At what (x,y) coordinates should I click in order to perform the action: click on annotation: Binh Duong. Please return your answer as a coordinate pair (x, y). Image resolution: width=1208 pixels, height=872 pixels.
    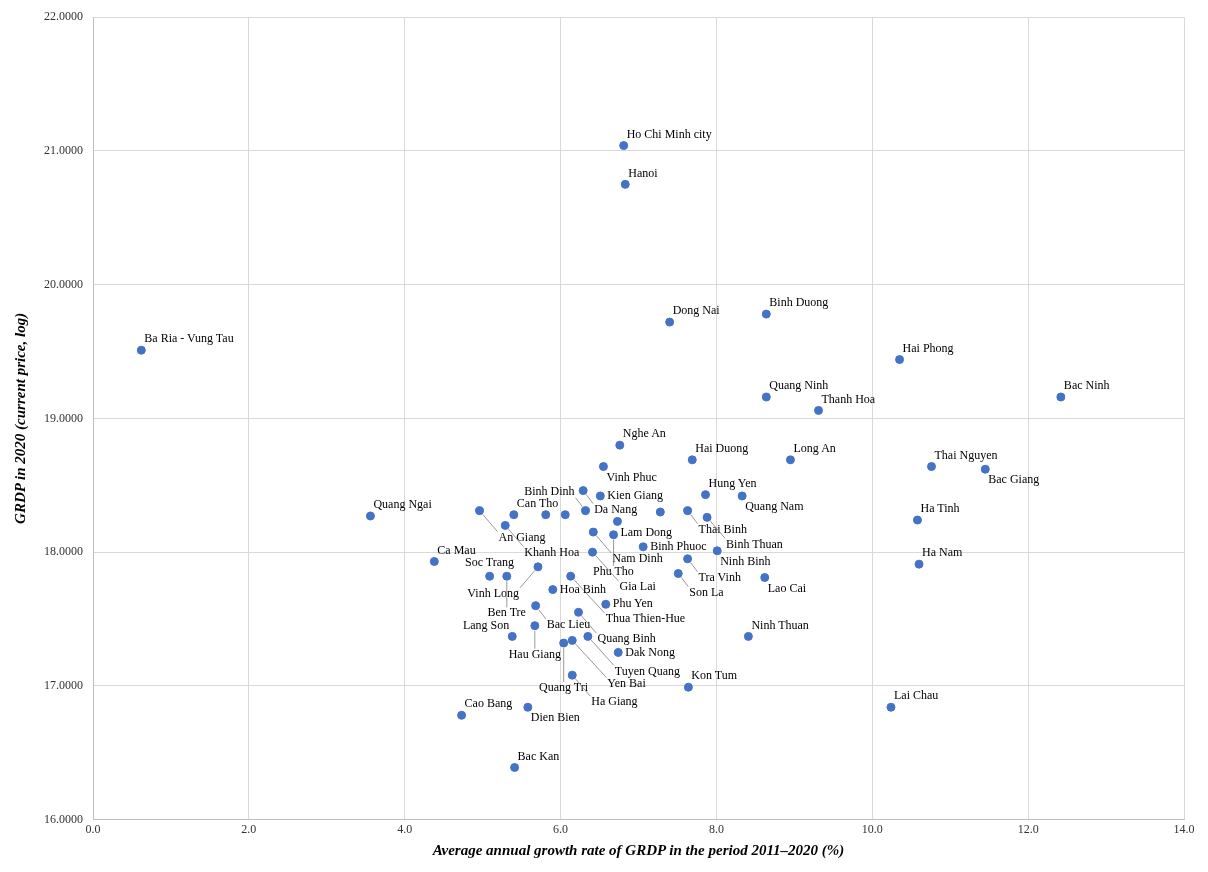
    Looking at the image, I should click on (799, 302).